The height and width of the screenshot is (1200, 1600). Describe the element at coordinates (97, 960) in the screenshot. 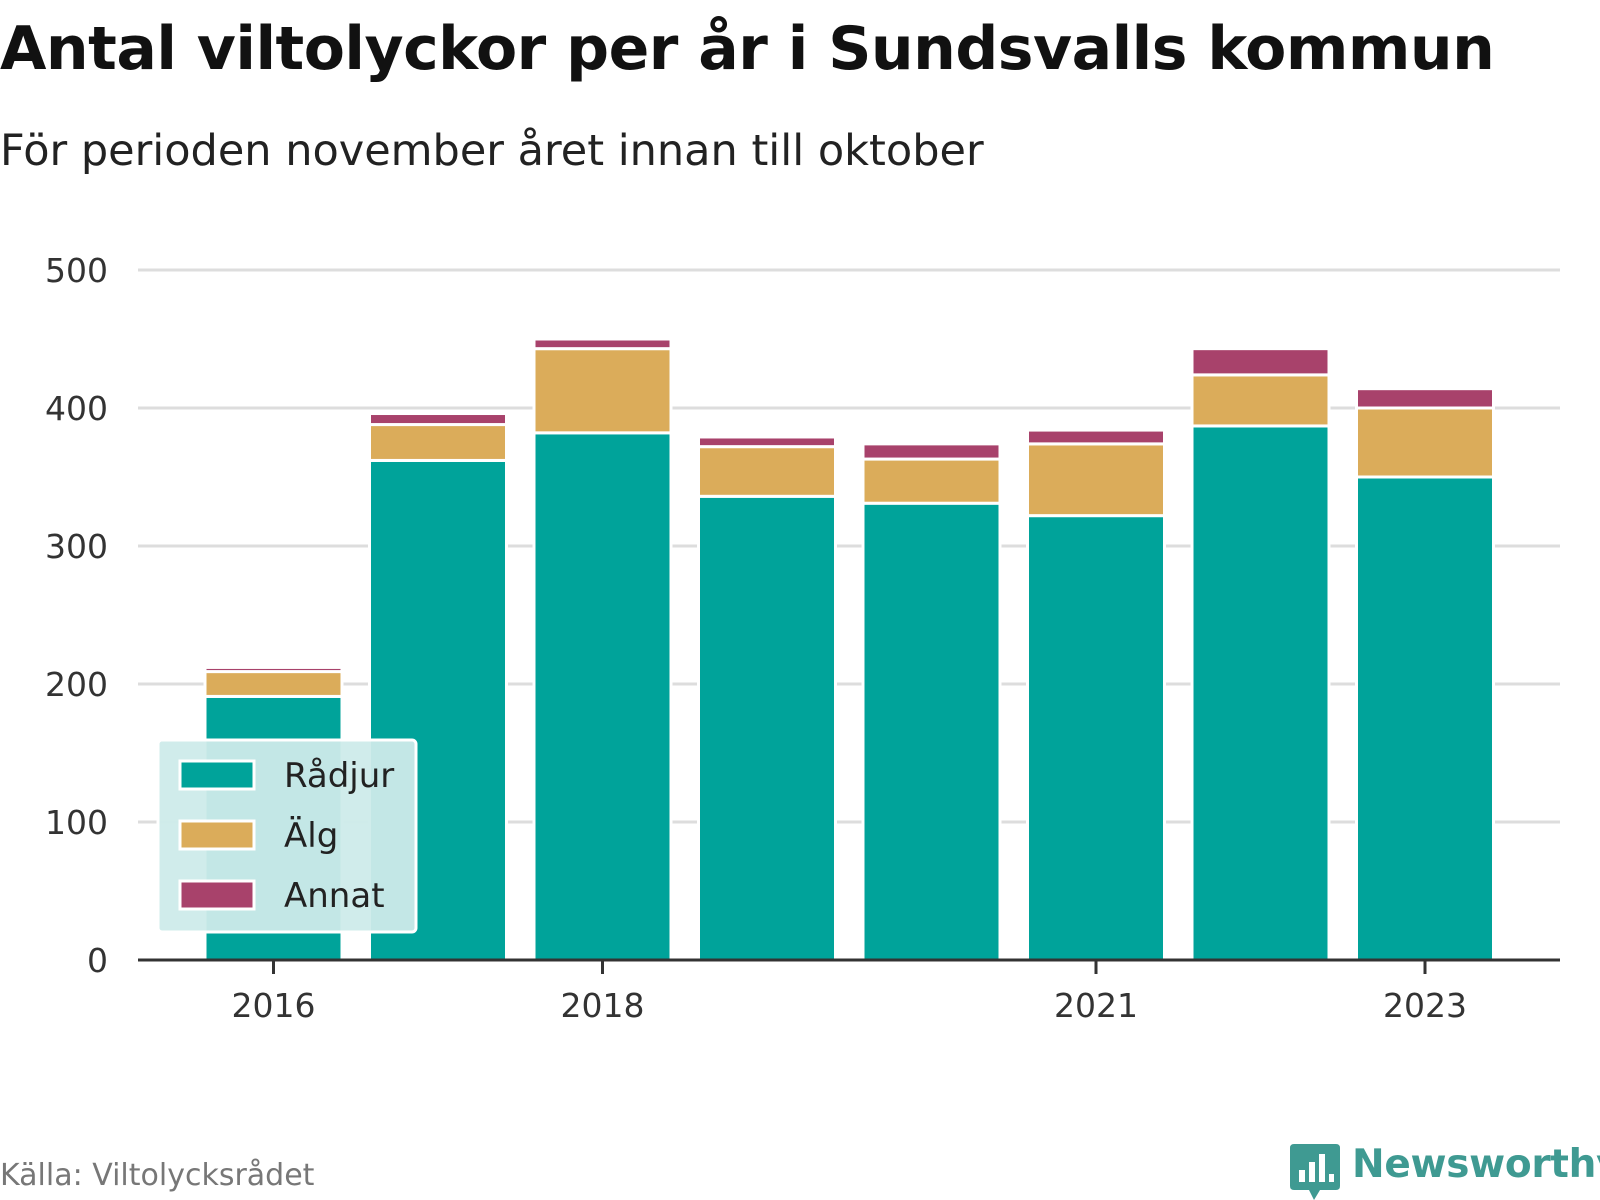

I see `y-tick-label-0: 0` at that location.